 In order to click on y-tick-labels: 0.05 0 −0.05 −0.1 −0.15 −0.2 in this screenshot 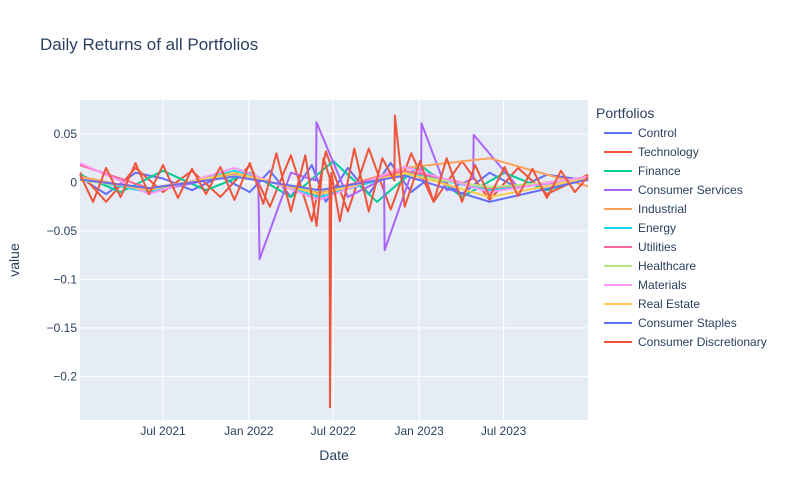, I will do `click(62, 255)`.